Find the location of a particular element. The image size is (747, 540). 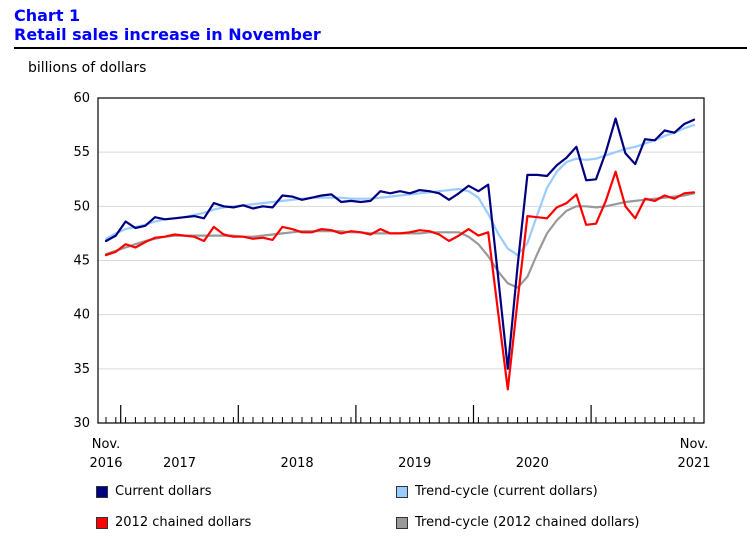

legend-label-chained: 2012 chained dollars is located at coordinates (183, 522).